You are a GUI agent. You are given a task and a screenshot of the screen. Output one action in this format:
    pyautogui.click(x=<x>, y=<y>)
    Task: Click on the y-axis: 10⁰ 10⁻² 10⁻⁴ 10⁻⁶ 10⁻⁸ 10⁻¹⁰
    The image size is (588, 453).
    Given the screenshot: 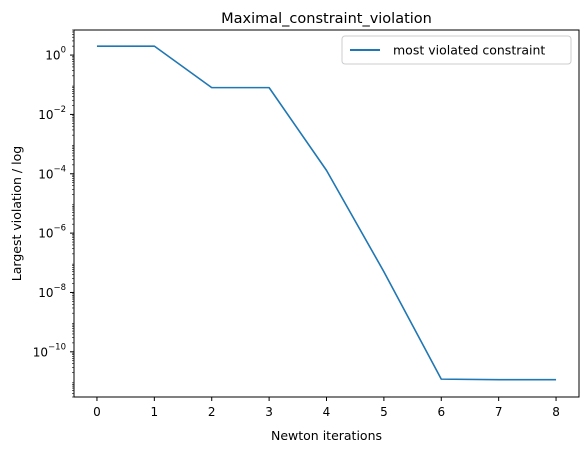 What is the action you would take?
    pyautogui.click(x=53, y=213)
    